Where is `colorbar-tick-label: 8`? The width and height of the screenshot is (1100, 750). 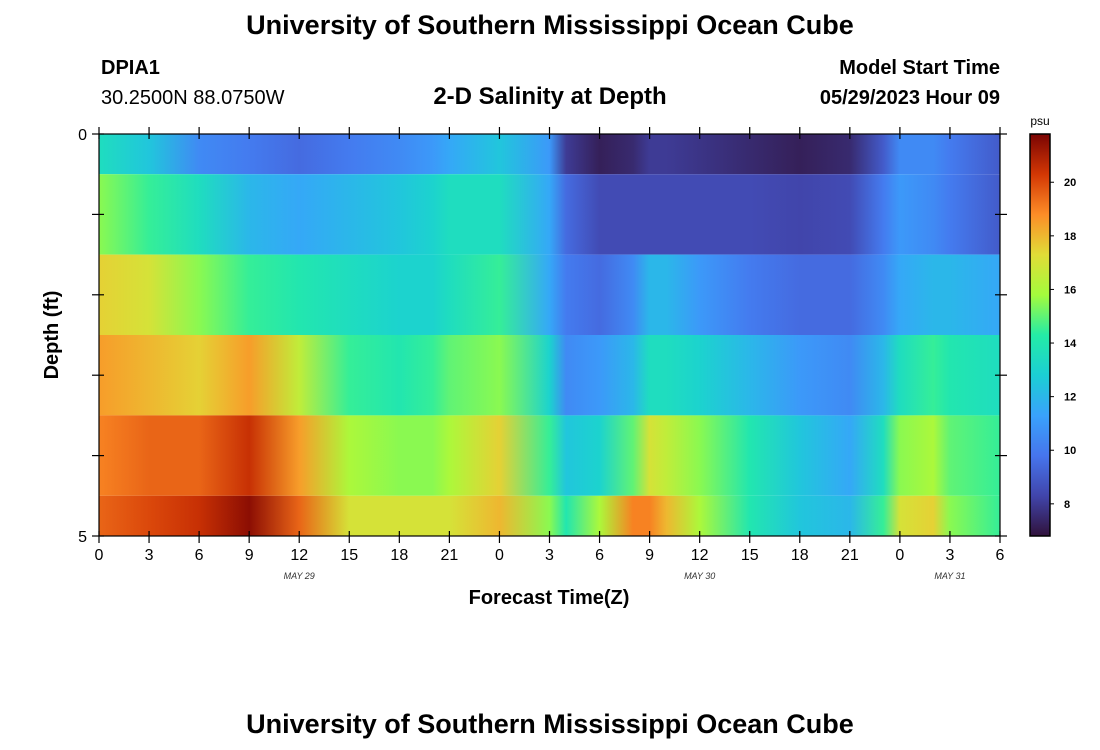
colorbar-tick-label: 8 is located at coordinates (1067, 505).